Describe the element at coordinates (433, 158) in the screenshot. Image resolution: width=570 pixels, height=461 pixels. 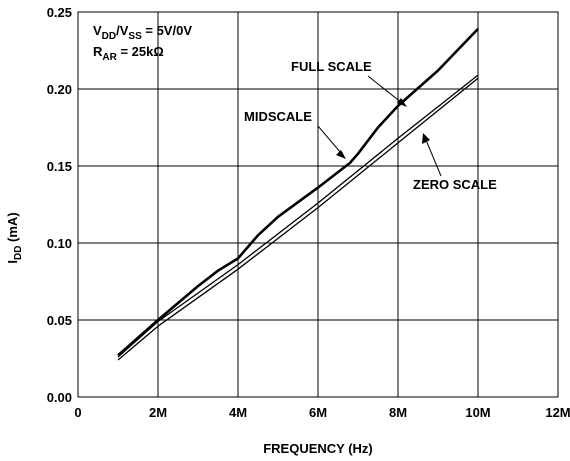
I see `annotation-zero-scale-pointer` at that location.